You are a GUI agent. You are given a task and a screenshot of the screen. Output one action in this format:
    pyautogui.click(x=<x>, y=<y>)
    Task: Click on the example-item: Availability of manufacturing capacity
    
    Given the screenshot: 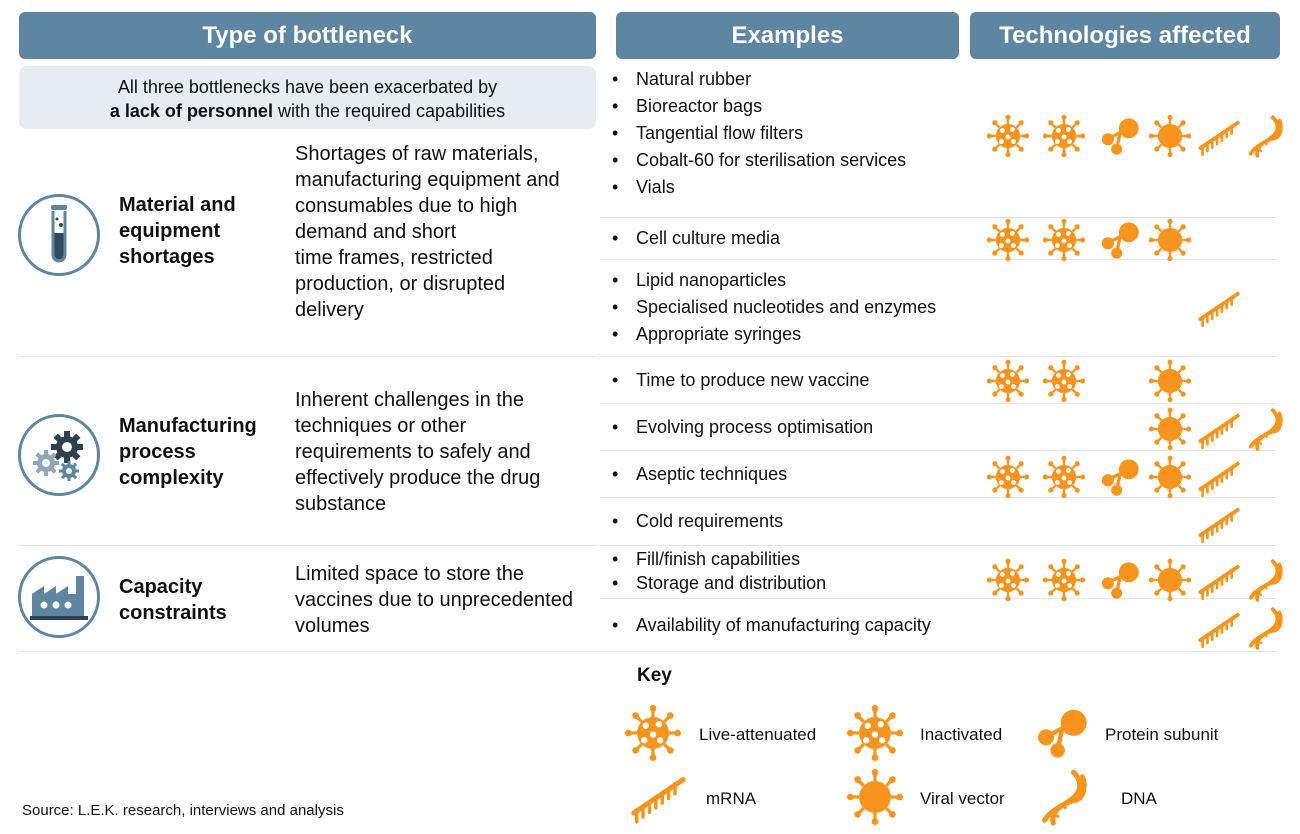 What is the action you would take?
    pyautogui.click(x=771, y=625)
    